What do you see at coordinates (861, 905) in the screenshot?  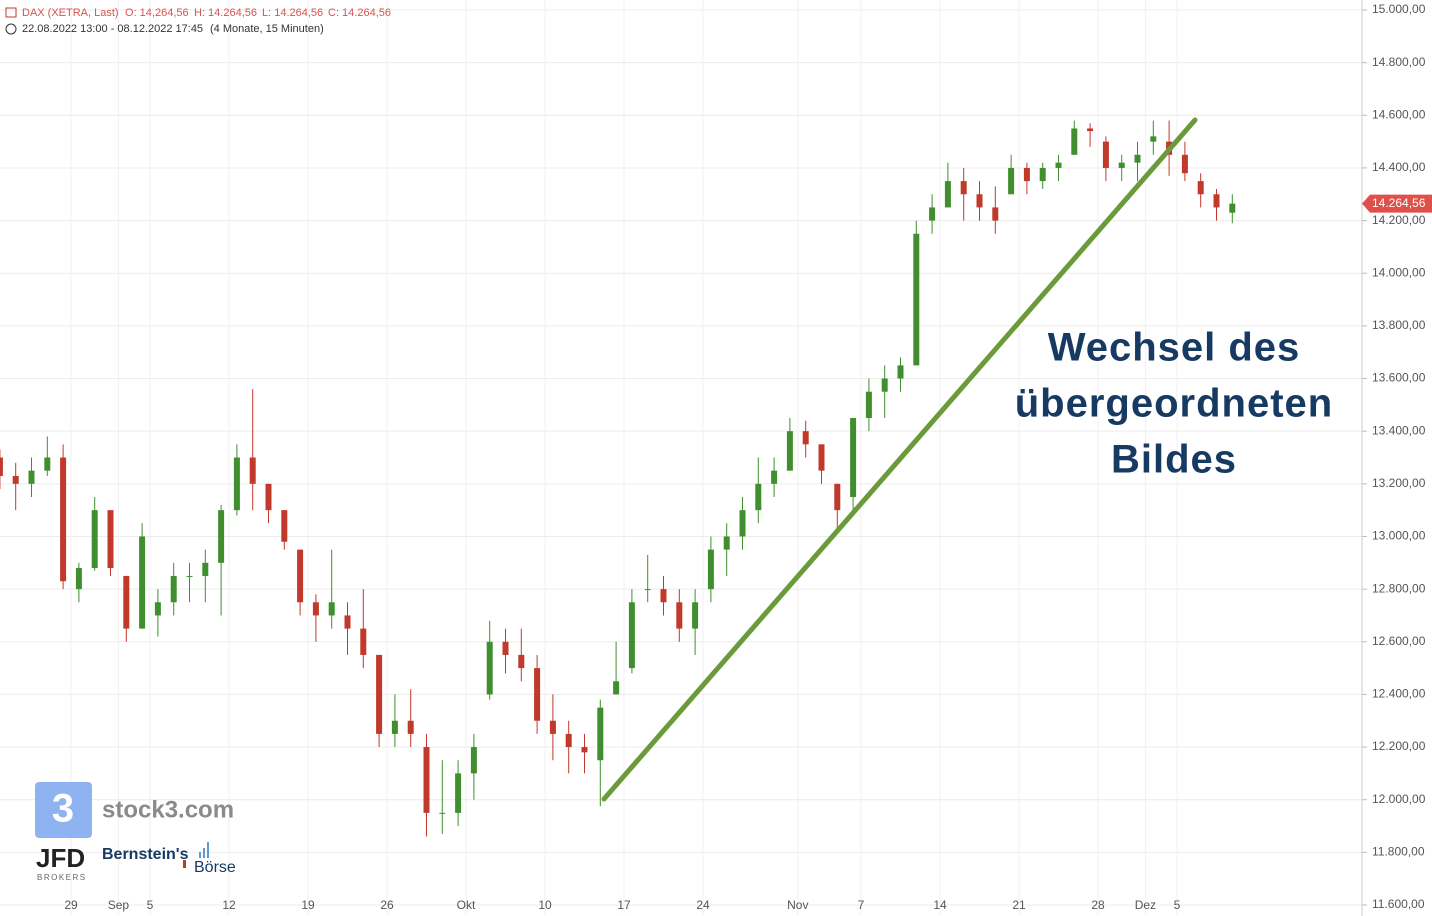 I see `x-tick-label: 7` at bounding box center [861, 905].